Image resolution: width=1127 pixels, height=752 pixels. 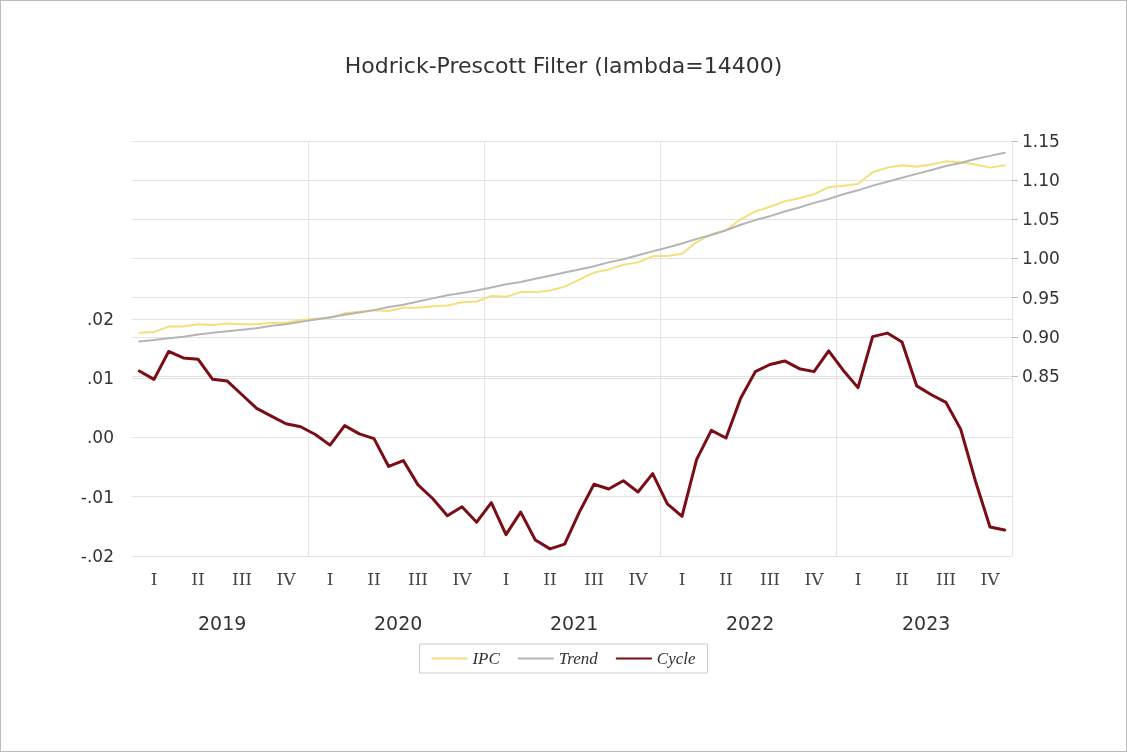 I want to click on y2-tick-label: 0.85, so click(x=1041, y=375).